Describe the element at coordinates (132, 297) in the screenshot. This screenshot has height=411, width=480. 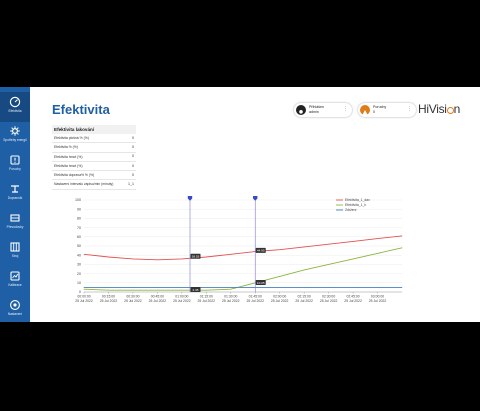
I see `x-tick-time: 00:30:00` at that location.